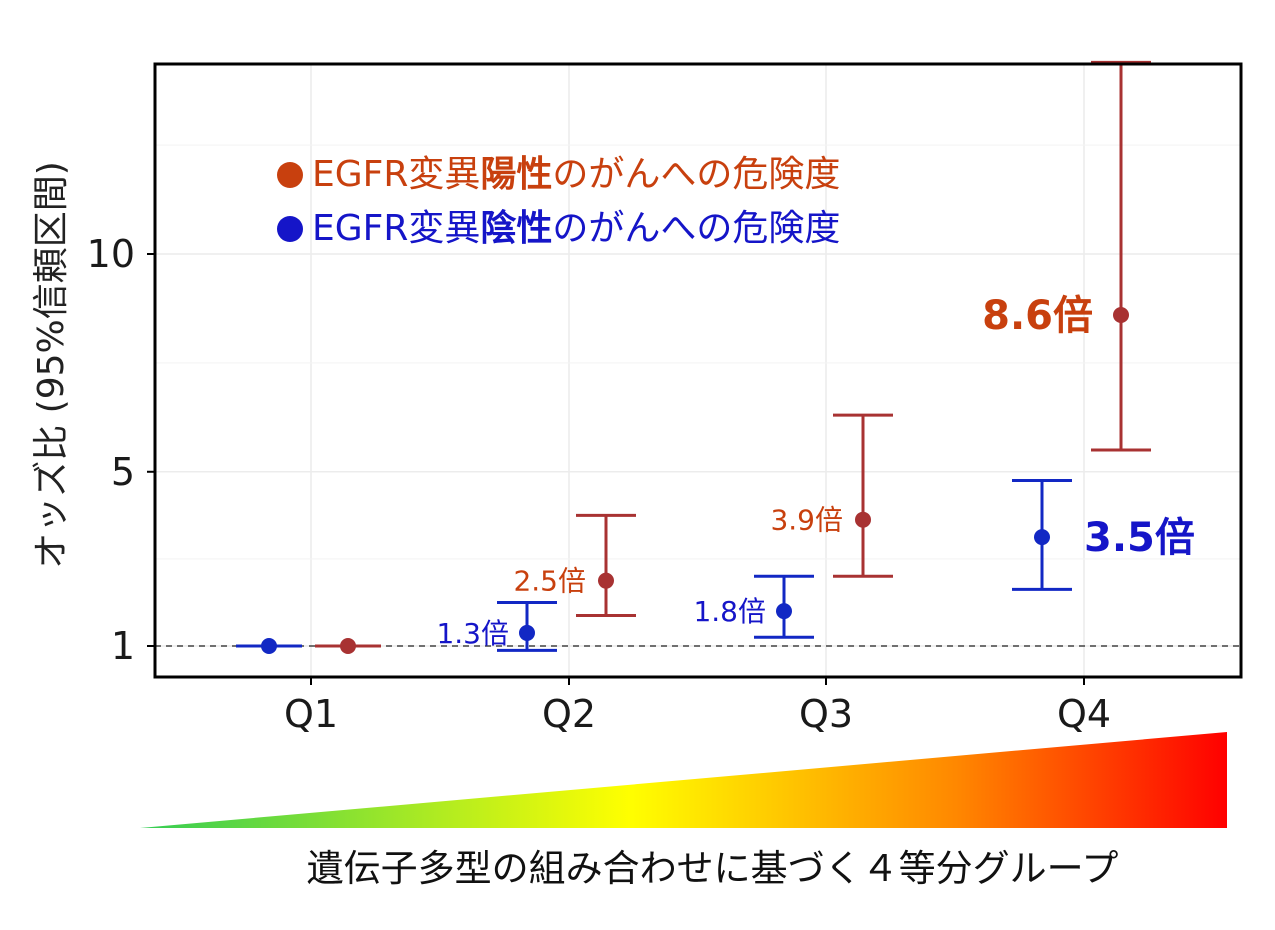  I want to click on data-label: 3.5倍, so click(1139, 538).